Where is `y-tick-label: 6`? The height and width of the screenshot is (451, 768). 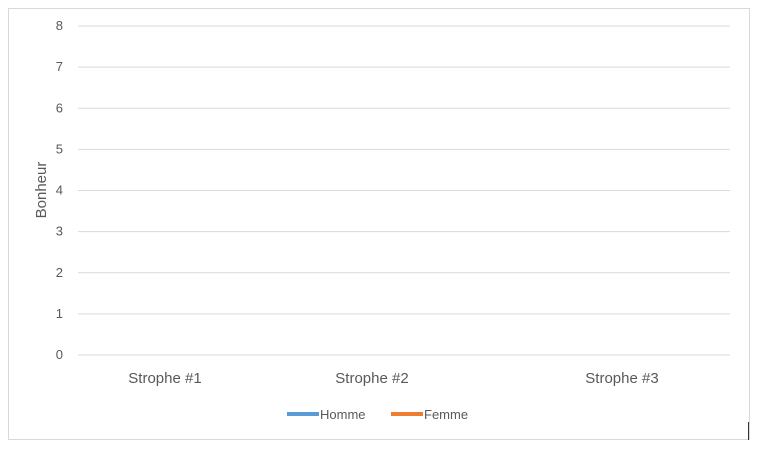
y-tick-label: 6 is located at coordinates (59, 107).